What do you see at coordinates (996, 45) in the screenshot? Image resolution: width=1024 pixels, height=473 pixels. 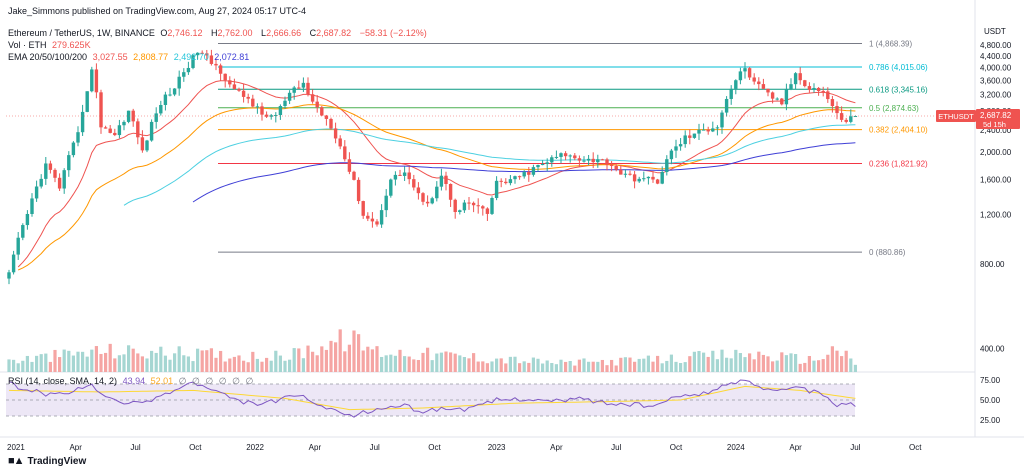 I see `price-tick-label: 4,800.00` at bounding box center [996, 45].